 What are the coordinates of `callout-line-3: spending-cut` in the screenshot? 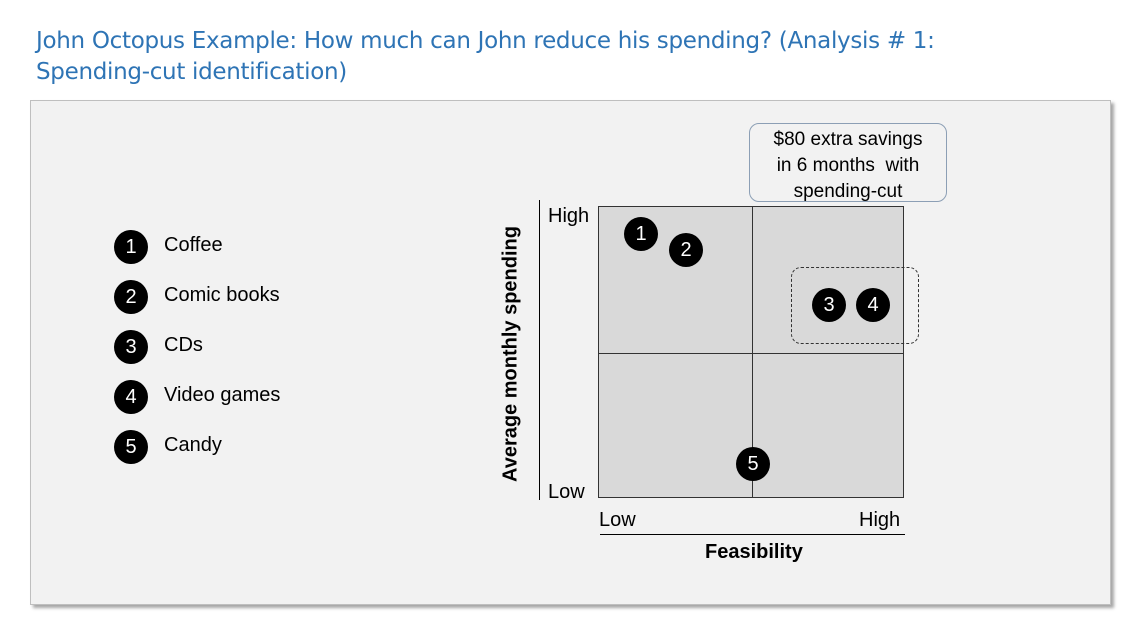 It's located at (848, 191).